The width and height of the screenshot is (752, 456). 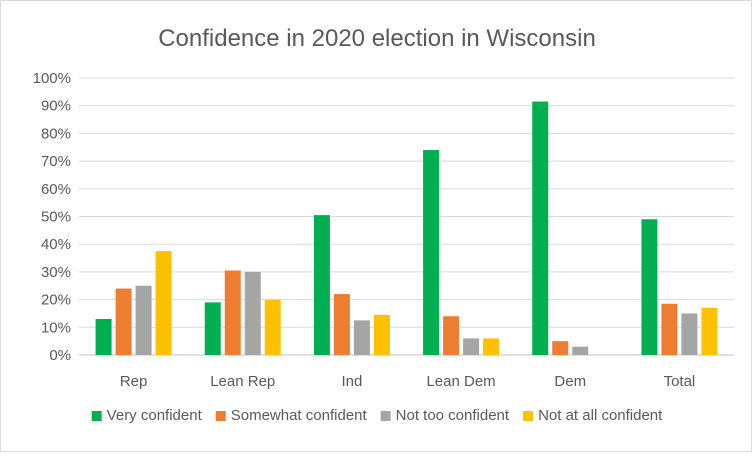 I want to click on legend-item: Not at all confident, so click(x=593, y=415).